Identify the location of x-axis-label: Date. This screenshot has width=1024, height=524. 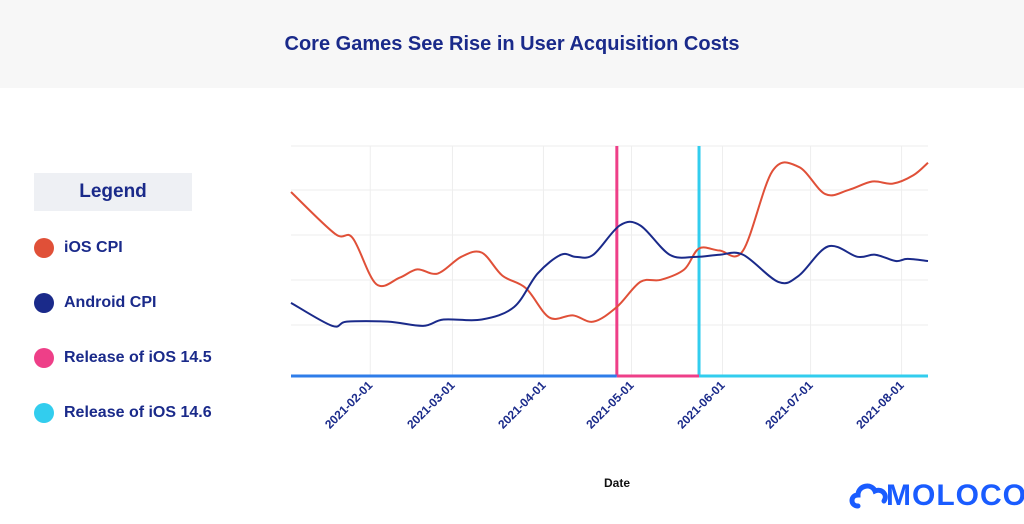
(617, 483).